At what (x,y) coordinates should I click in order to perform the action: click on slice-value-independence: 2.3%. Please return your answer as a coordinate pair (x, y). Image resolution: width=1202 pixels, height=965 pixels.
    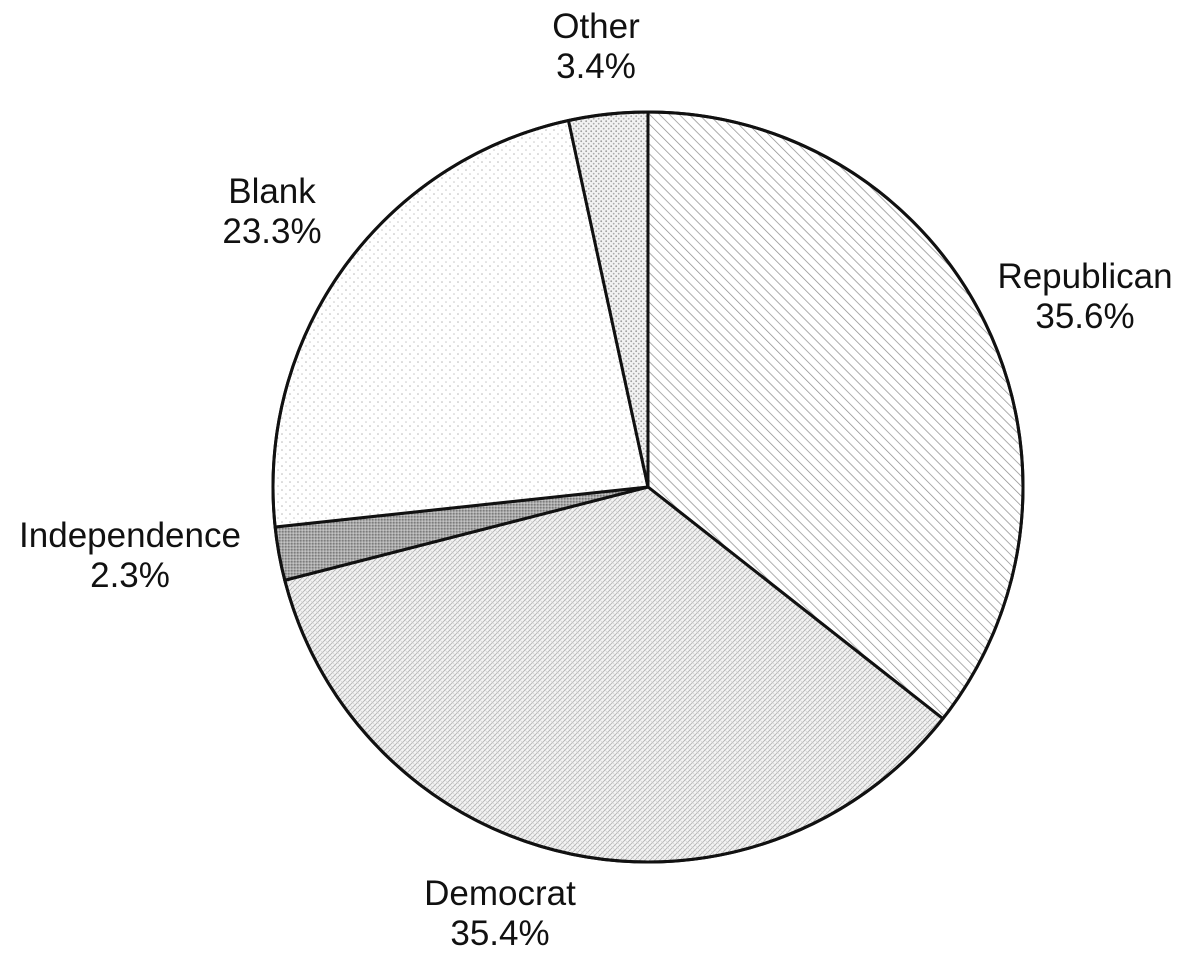
    Looking at the image, I should click on (130, 575).